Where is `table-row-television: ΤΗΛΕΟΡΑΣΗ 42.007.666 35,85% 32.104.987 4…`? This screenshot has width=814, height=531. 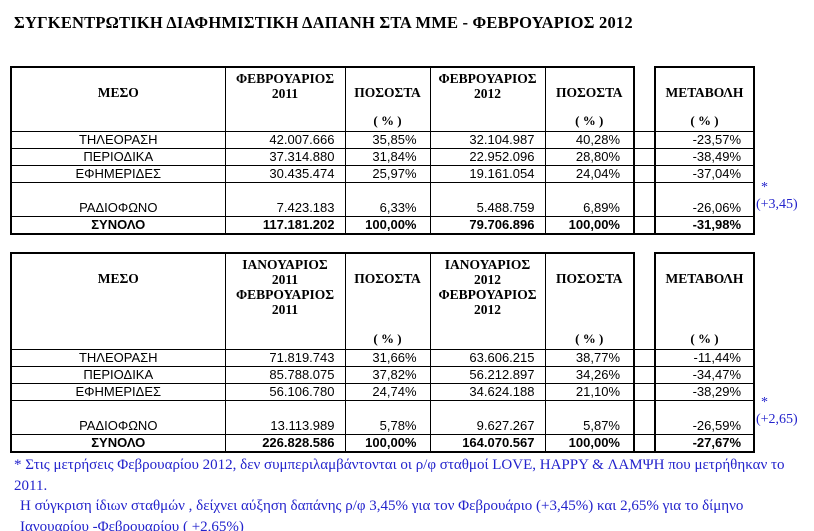 table-row-television: ΤΗΛΕΟΡΑΣΗ 42.007.666 35,85% 32.104.987 4… is located at coordinates (382, 139).